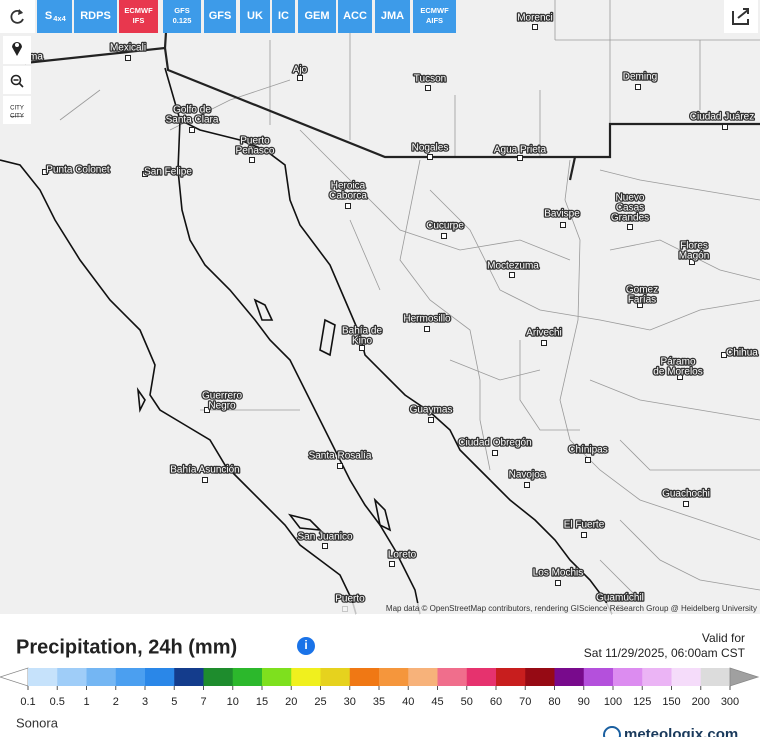  I want to click on city-label: Flores, so click(694, 246).